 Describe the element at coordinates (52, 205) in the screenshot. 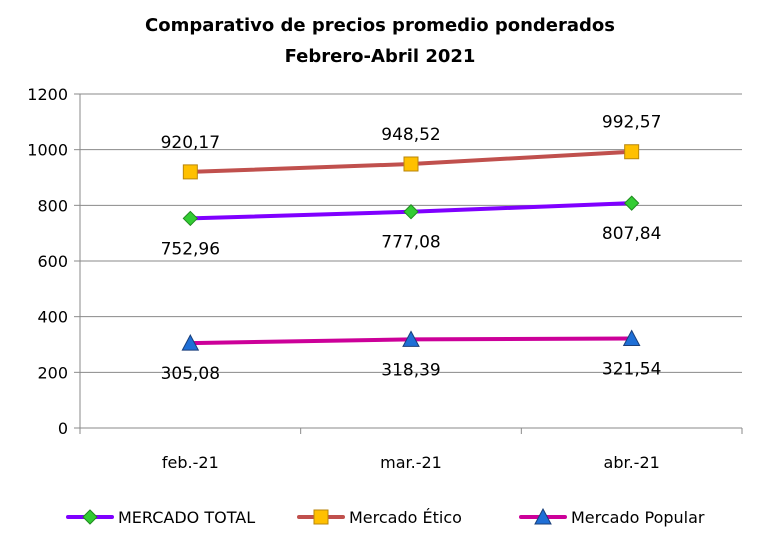

I see `y-tick-label: 800` at that location.